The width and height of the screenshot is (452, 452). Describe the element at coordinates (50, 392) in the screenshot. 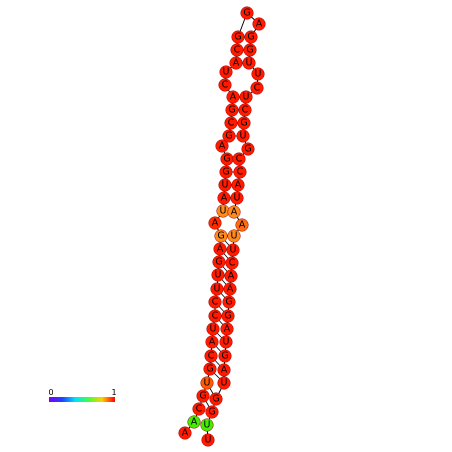

I see `colorbar-min-label: 0` at that location.